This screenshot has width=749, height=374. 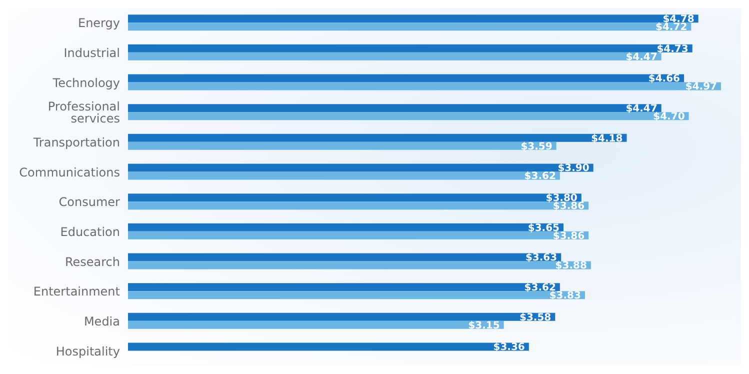 What do you see at coordinates (571, 266) in the screenshot?
I see `data-label: $3.88` at bounding box center [571, 266].